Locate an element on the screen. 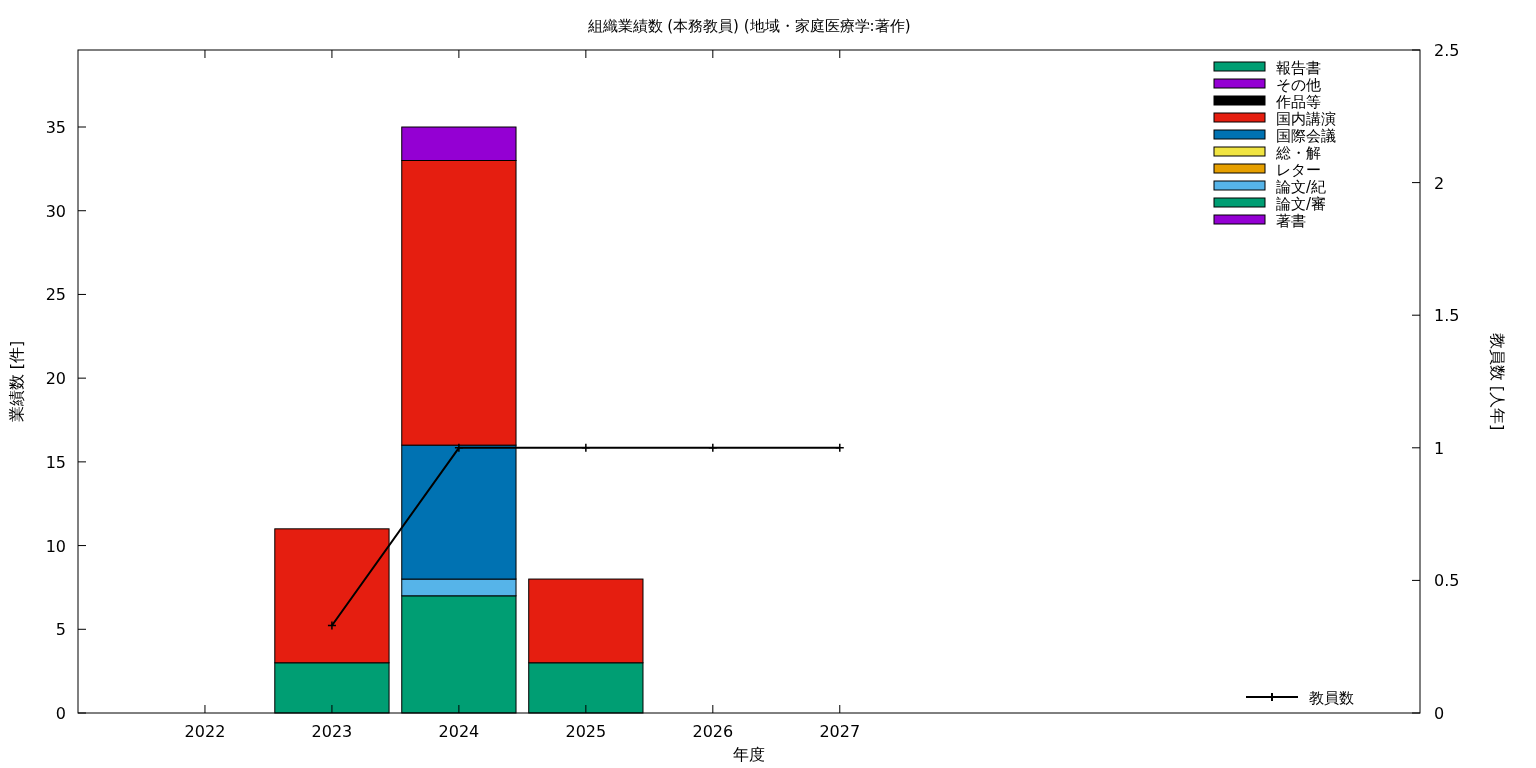 This screenshot has height=768, width=1536. legend-line: 教員数 is located at coordinates (1299, 698).